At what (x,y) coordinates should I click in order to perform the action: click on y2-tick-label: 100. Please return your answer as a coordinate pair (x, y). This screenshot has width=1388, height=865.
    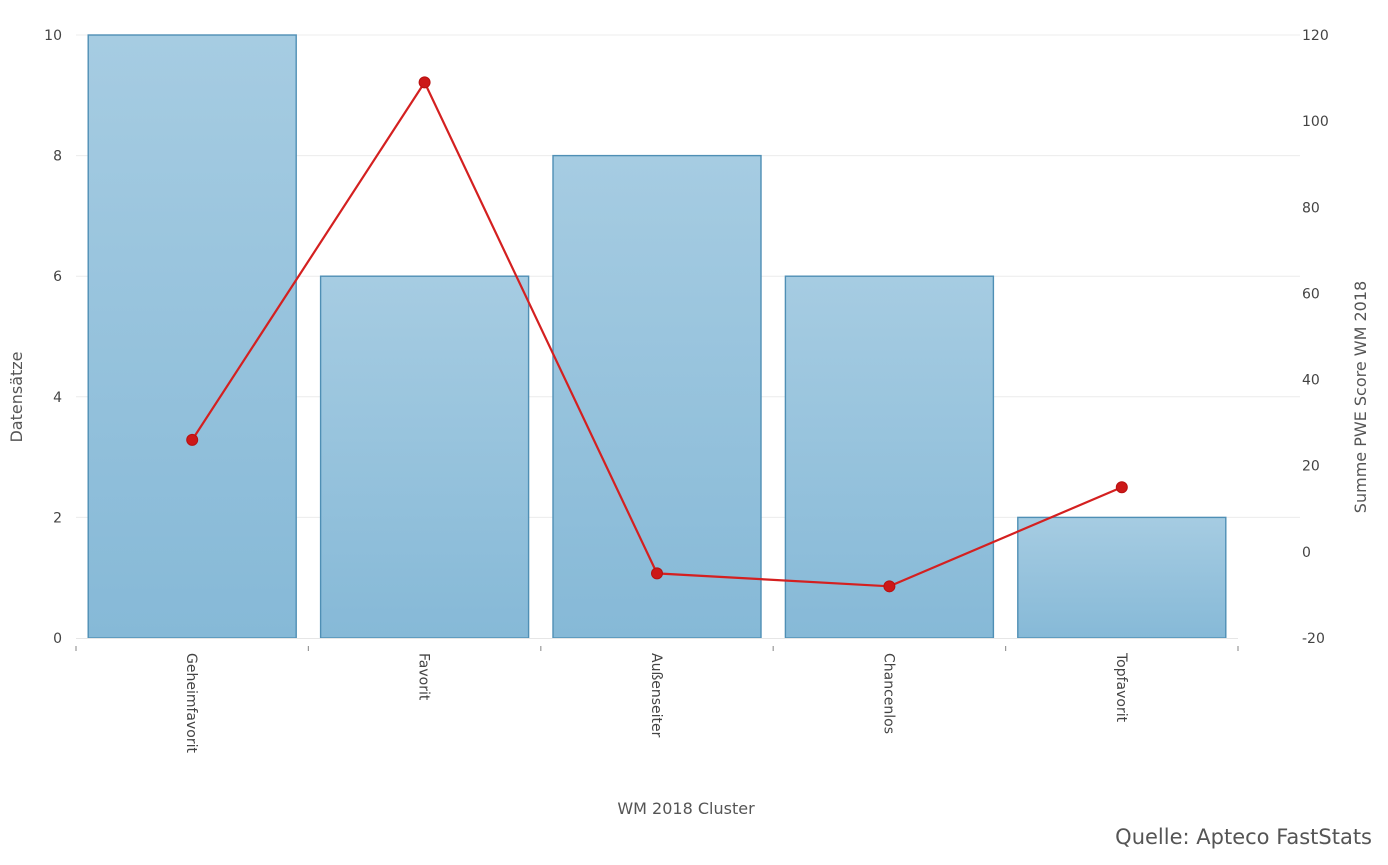
    Looking at the image, I should click on (1315, 122).